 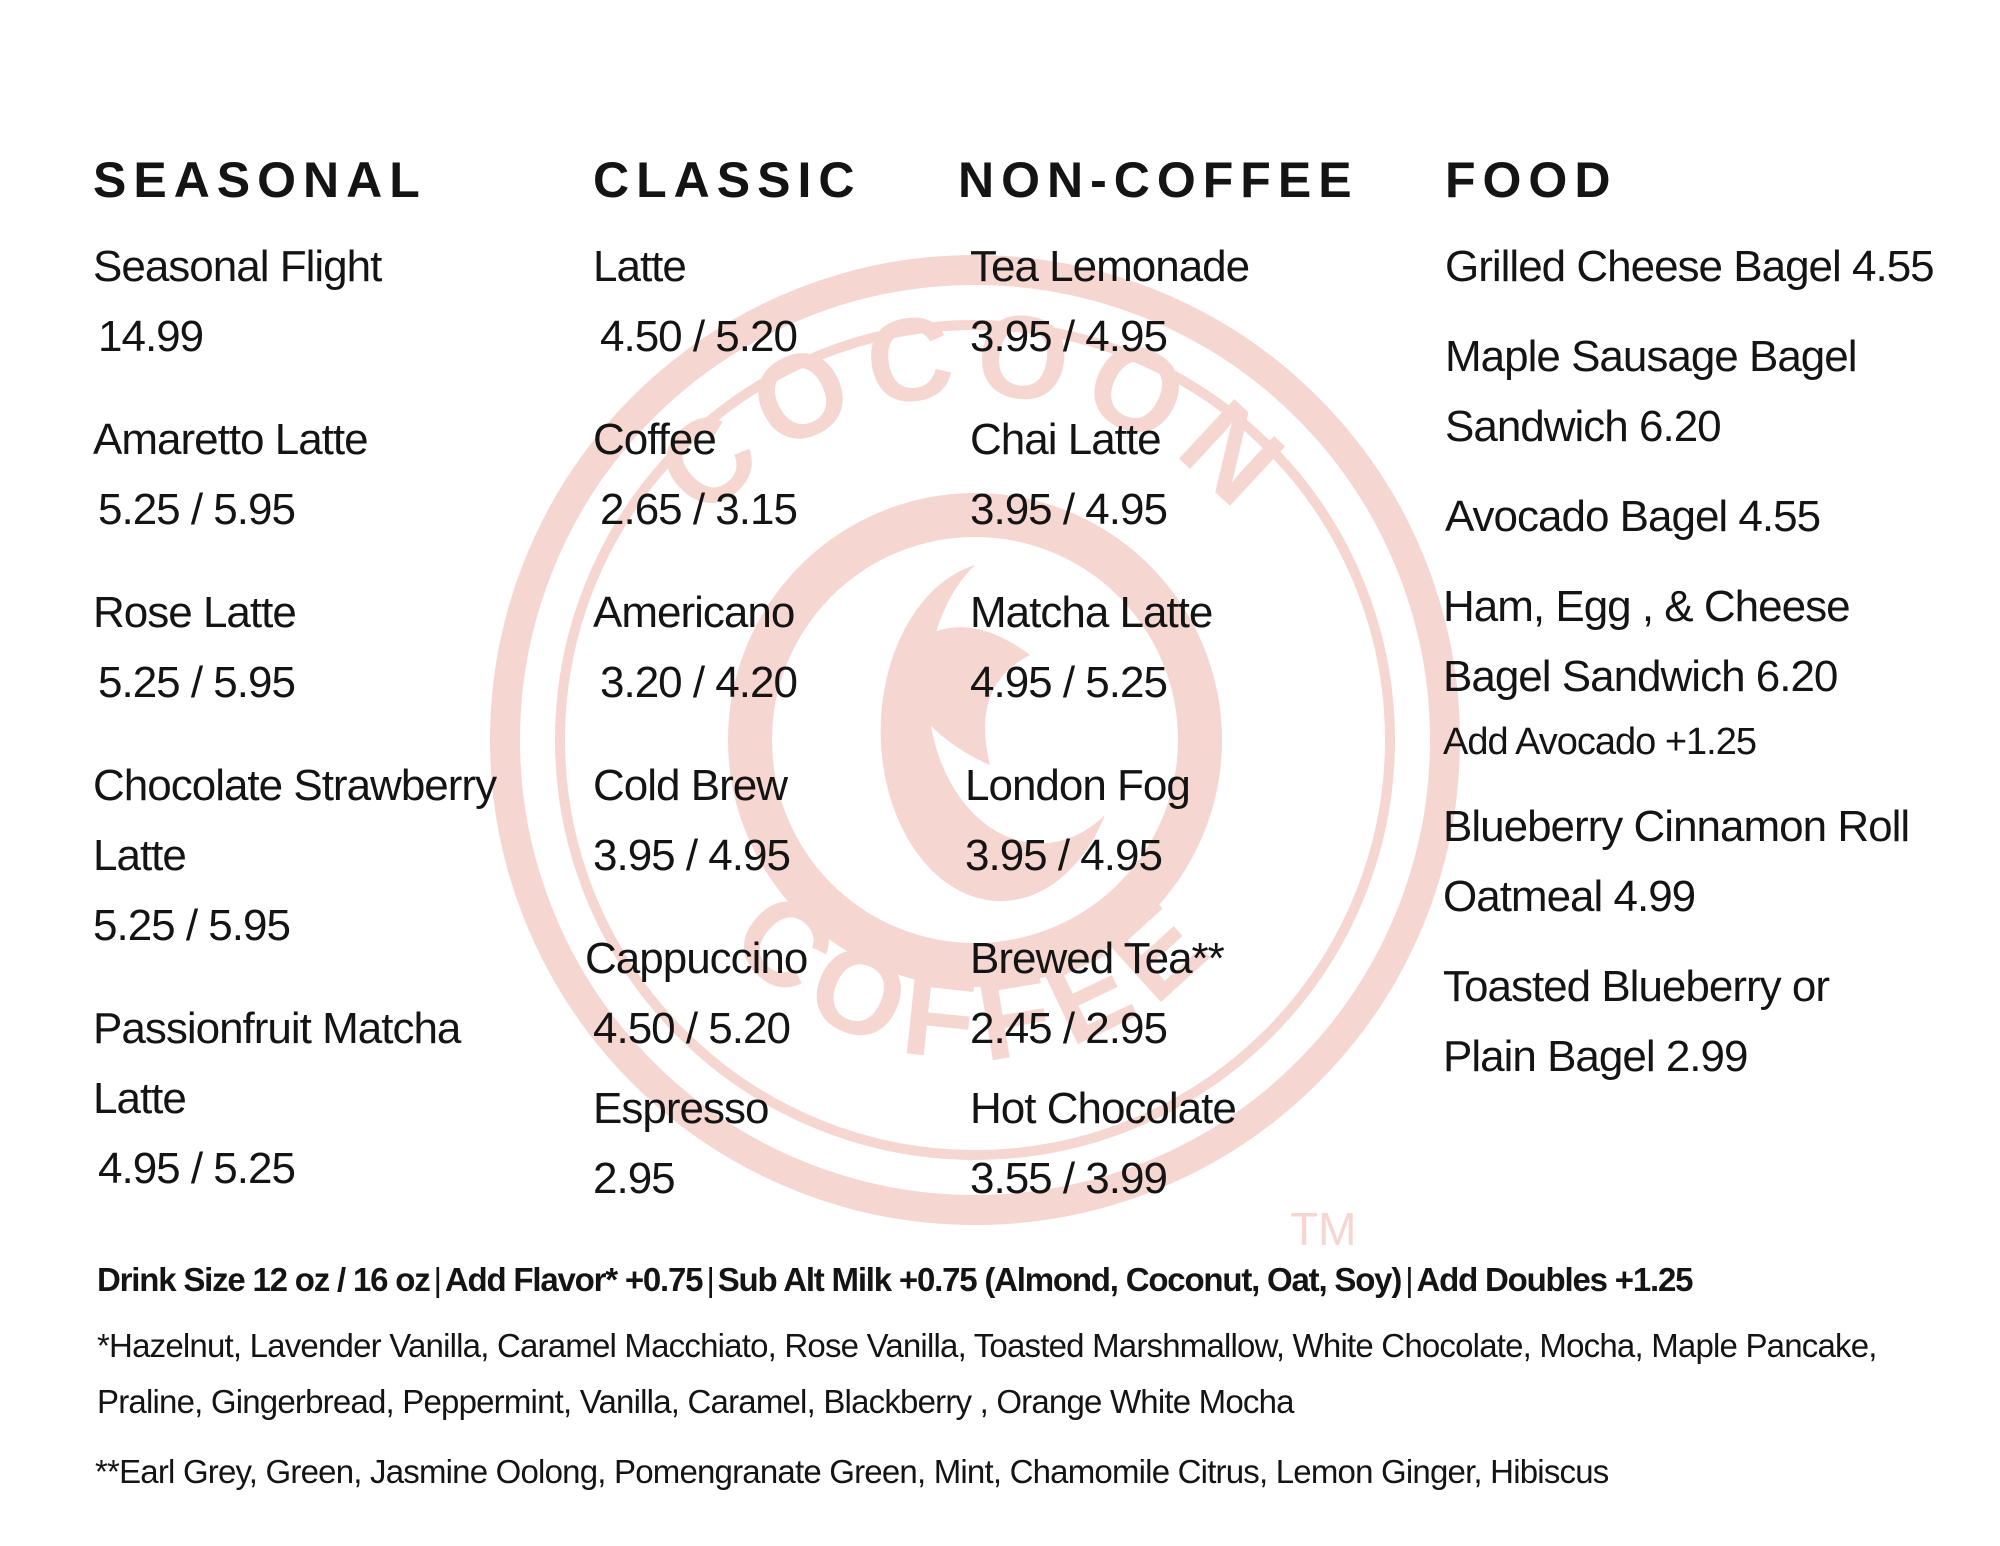 What do you see at coordinates (1676, 861) in the screenshot?
I see `item-name: Blueberry Cinnamon Roll Oatmeal 4.99` at bounding box center [1676, 861].